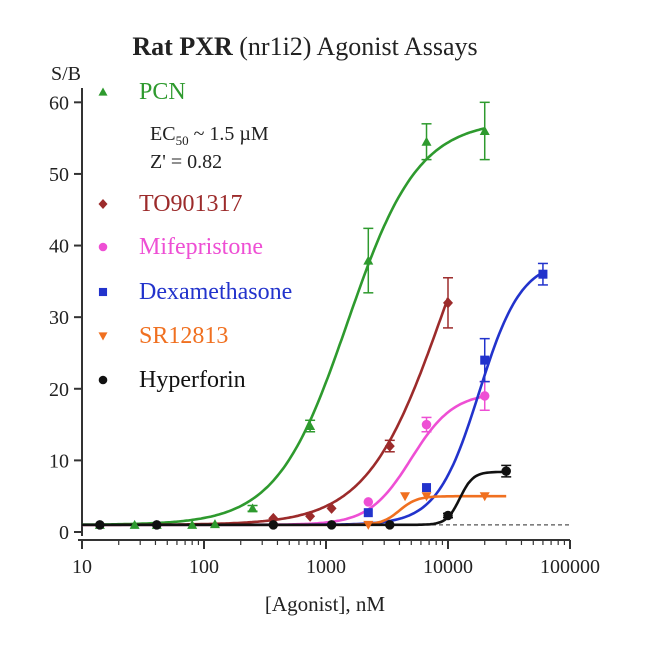 The width and height of the screenshot is (650, 649). What do you see at coordinates (103, 292) in the screenshot?
I see `legend-marker-dexamethasone` at bounding box center [103, 292].